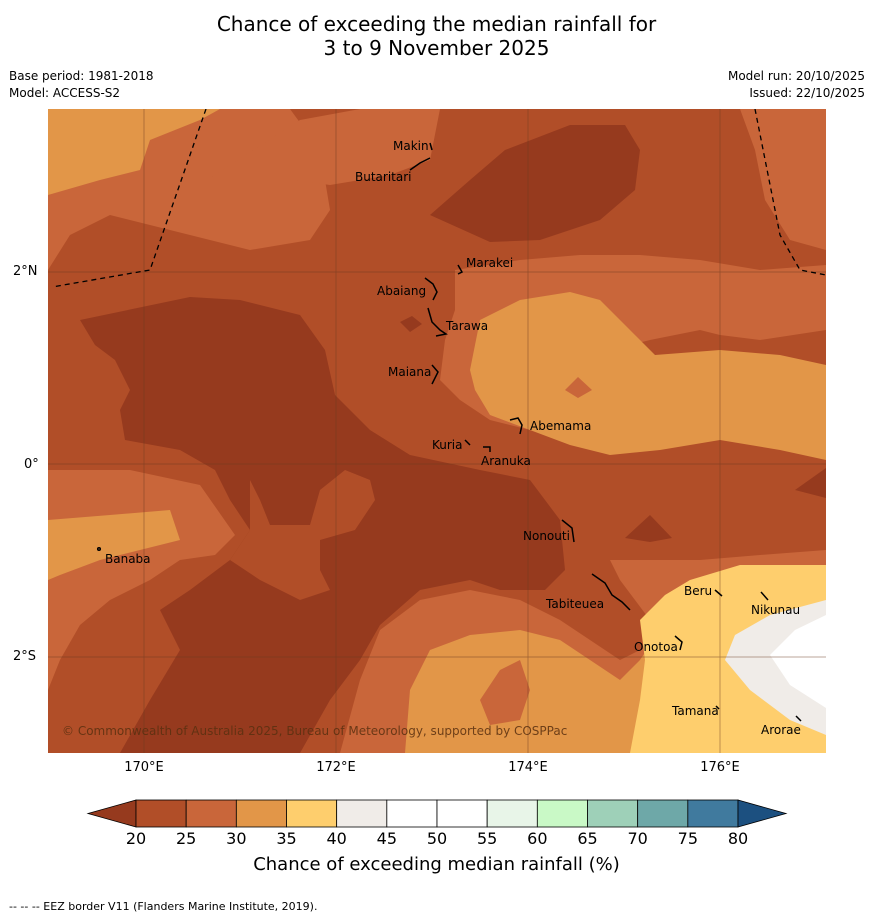 The image size is (873, 919). Describe the element at coordinates (447, 445) in the screenshot. I see `island-label-kuria: Kuria` at that location.